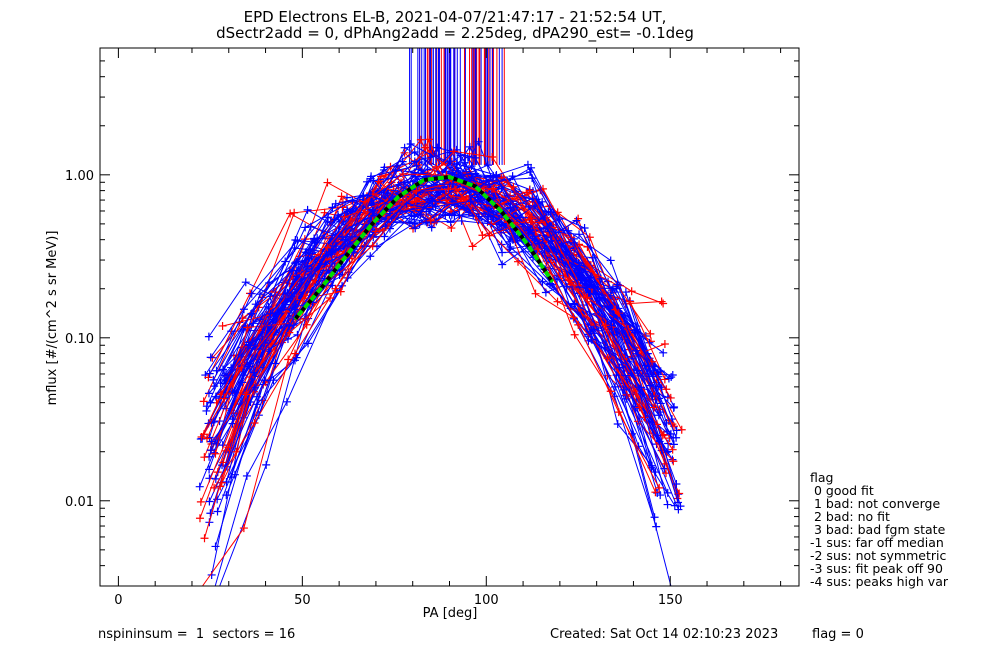 Image resolution: width=1000 pixels, height=650 pixels. What do you see at coordinates (302, 600) in the screenshot?
I see `x-tick-label: 50` at bounding box center [302, 600].